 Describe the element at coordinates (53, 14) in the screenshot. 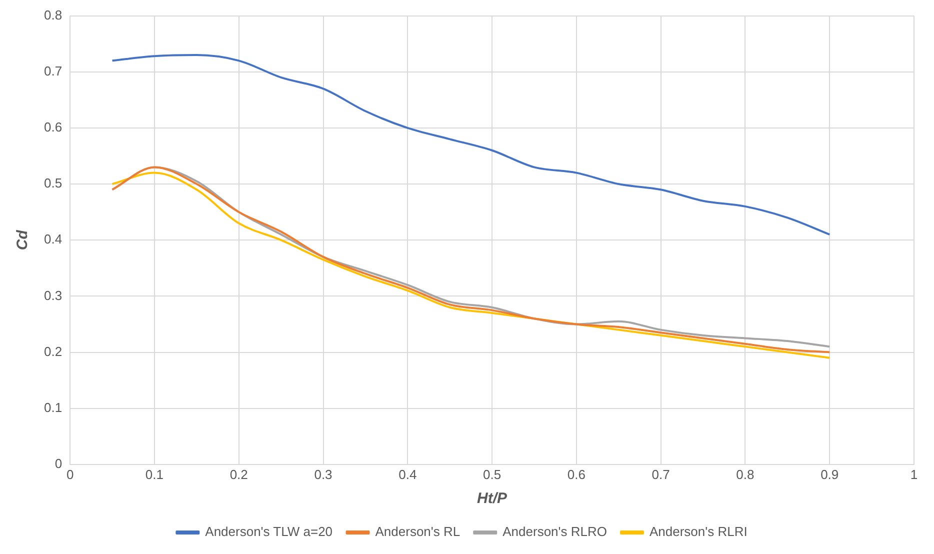

I see `y-tick-label: 0.8` at that location.